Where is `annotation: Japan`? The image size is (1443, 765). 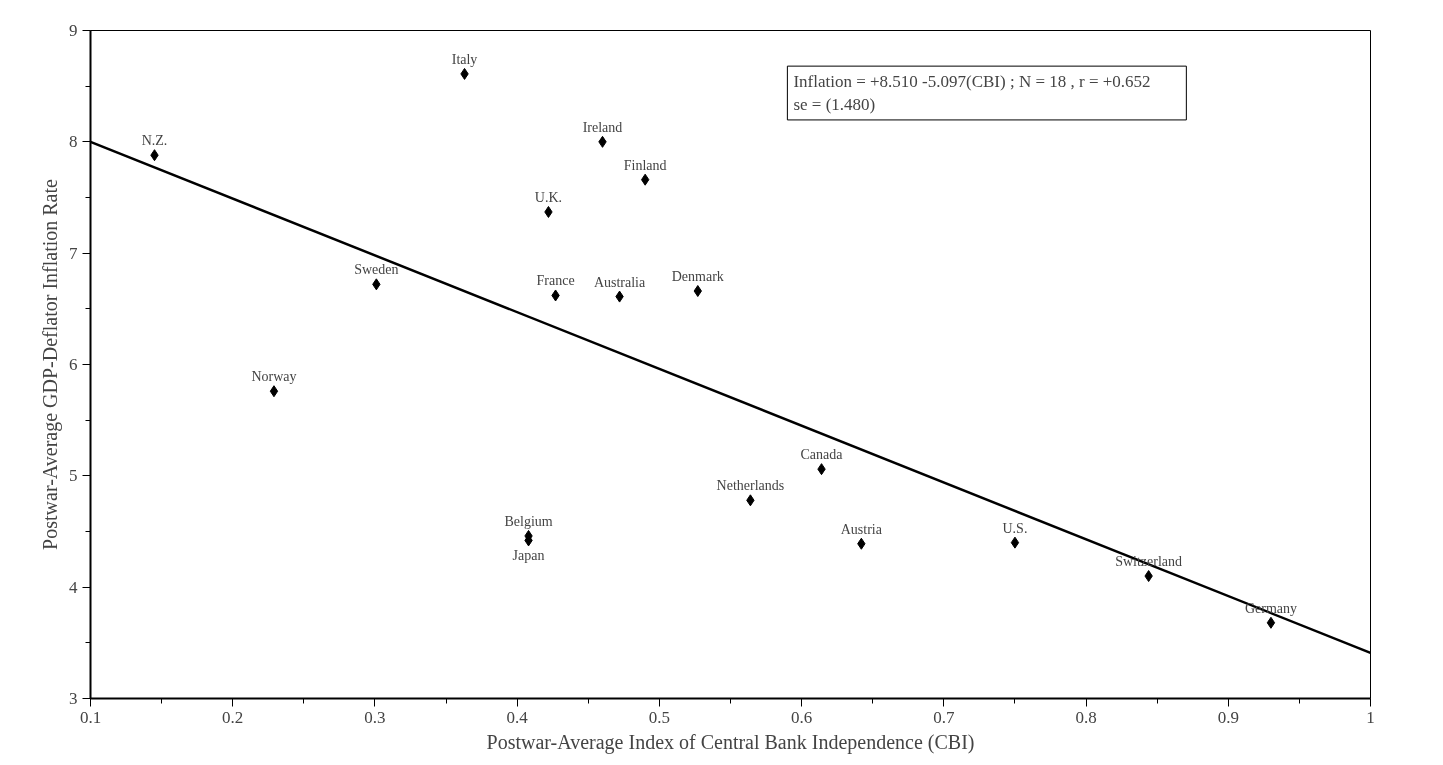 annotation: Japan is located at coordinates (528, 556).